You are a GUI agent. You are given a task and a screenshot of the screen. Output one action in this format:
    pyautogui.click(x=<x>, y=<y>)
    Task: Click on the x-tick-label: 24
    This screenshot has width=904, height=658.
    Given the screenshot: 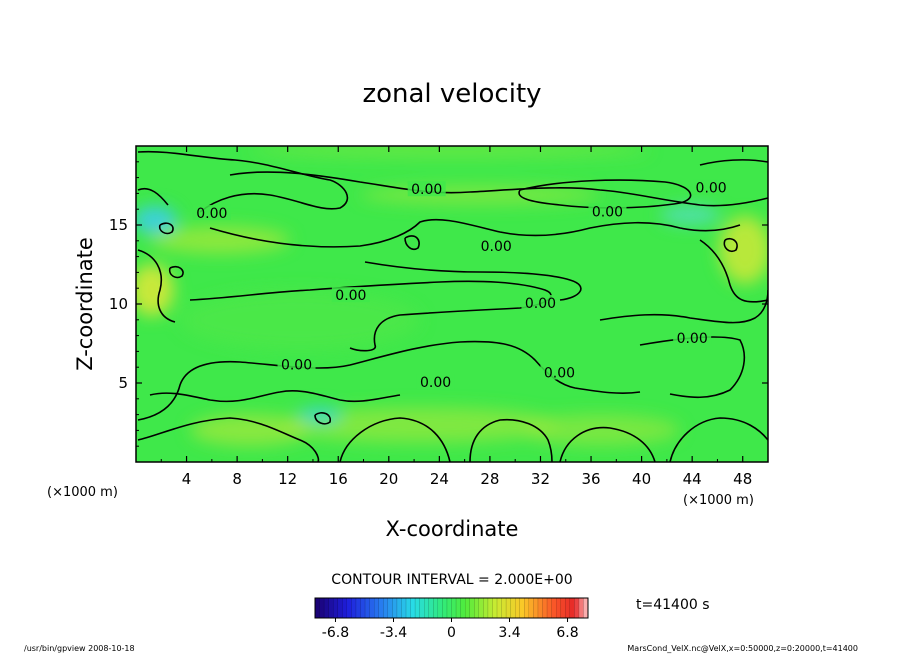 What is the action you would take?
    pyautogui.click(x=439, y=479)
    